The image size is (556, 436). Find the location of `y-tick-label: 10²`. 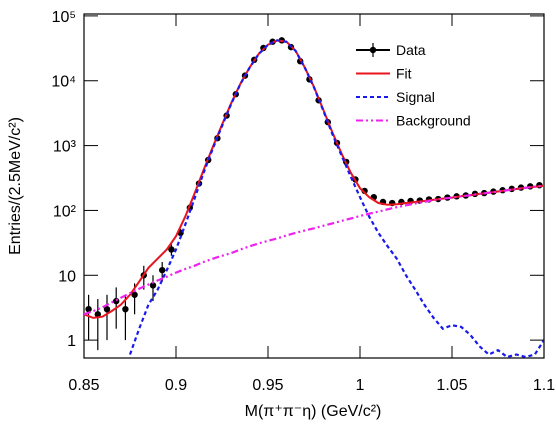

y-tick-label: 10² is located at coordinates (65, 211).